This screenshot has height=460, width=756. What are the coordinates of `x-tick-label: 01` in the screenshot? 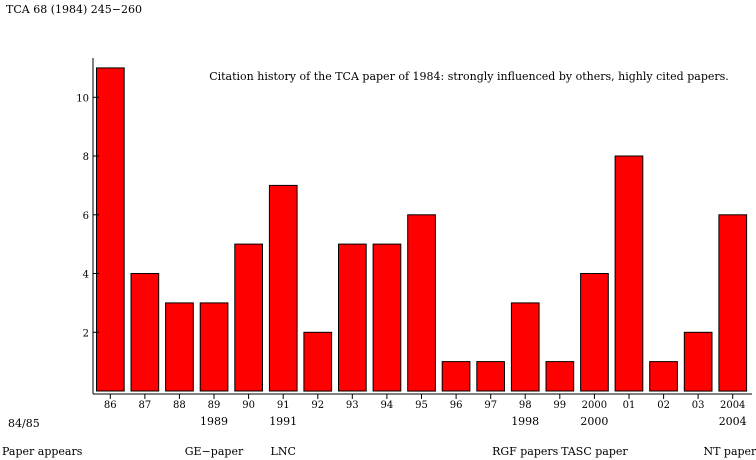 It's located at (629, 405).